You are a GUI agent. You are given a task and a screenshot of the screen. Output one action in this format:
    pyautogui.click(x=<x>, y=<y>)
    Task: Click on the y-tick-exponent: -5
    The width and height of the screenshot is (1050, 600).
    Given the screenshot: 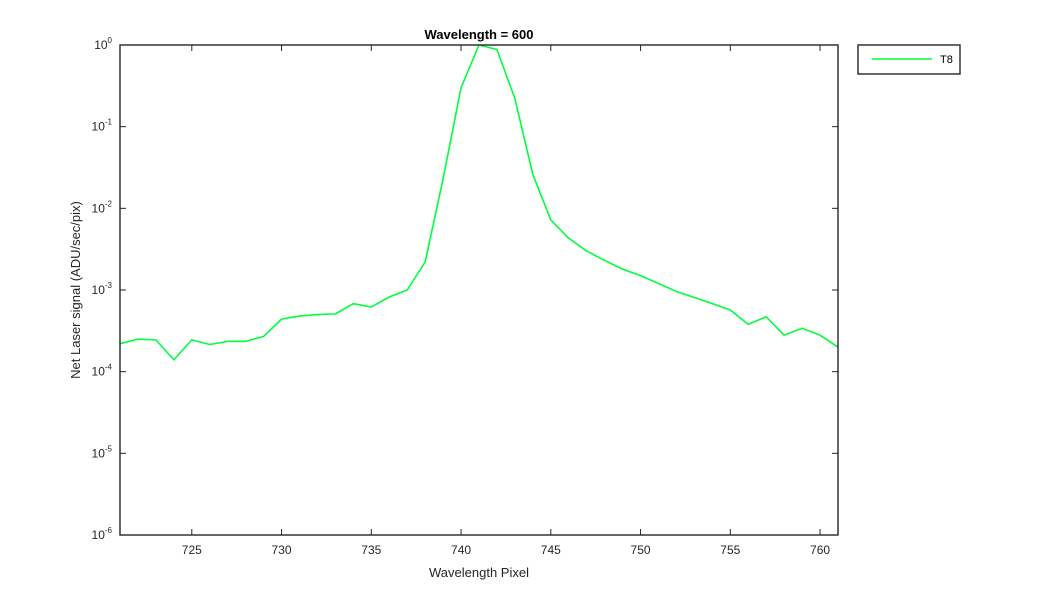 What is the action you would take?
    pyautogui.click(x=109, y=448)
    